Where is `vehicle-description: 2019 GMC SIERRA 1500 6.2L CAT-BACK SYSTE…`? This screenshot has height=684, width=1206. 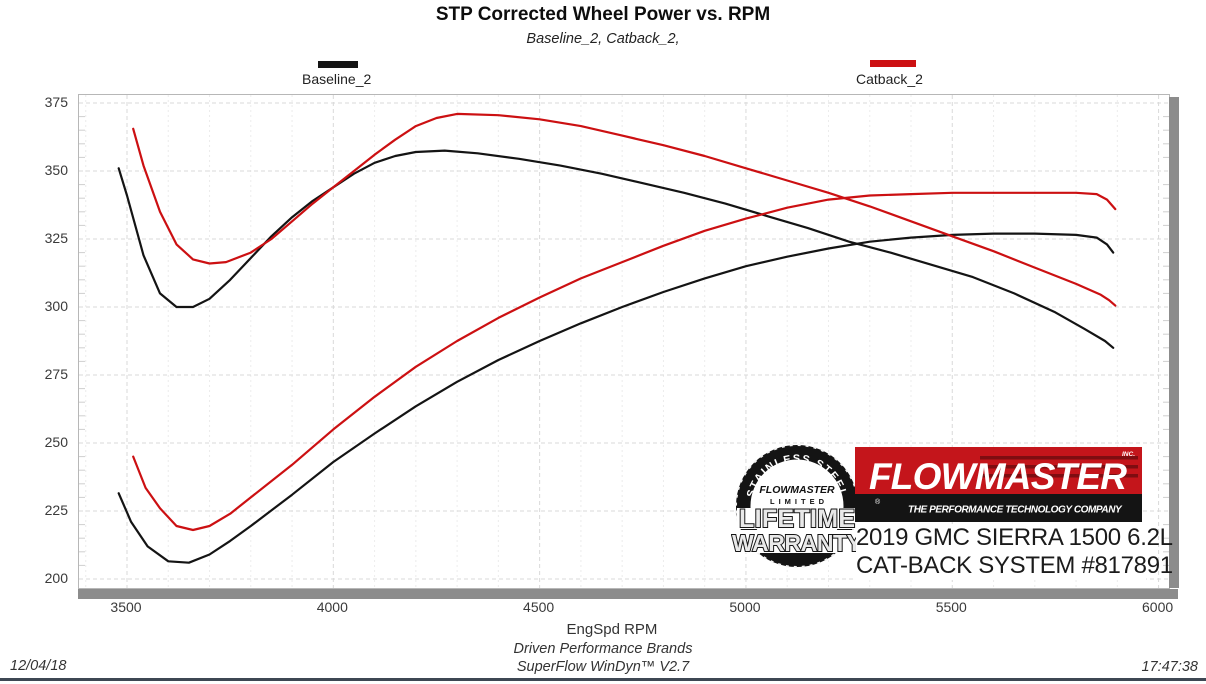 vehicle-description: 2019 GMC SIERRA 1500 6.2L CAT-BACK SYSTE… is located at coordinates (1014, 552).